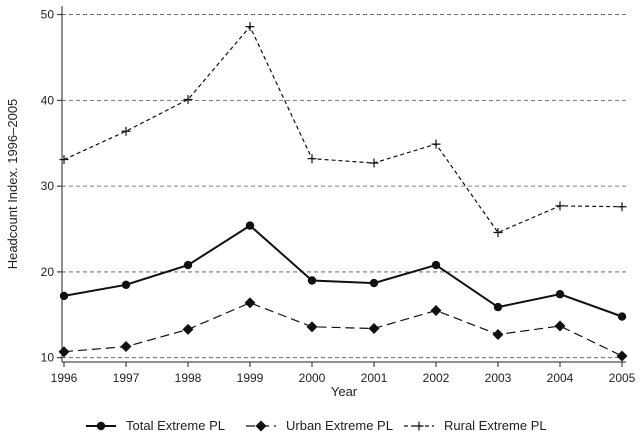 The image size is (640, 442). What do you see at coordinates (48, 100) in the screenshot?
I see `y-tick-label-40: 40` at bounding box center [48, 100].